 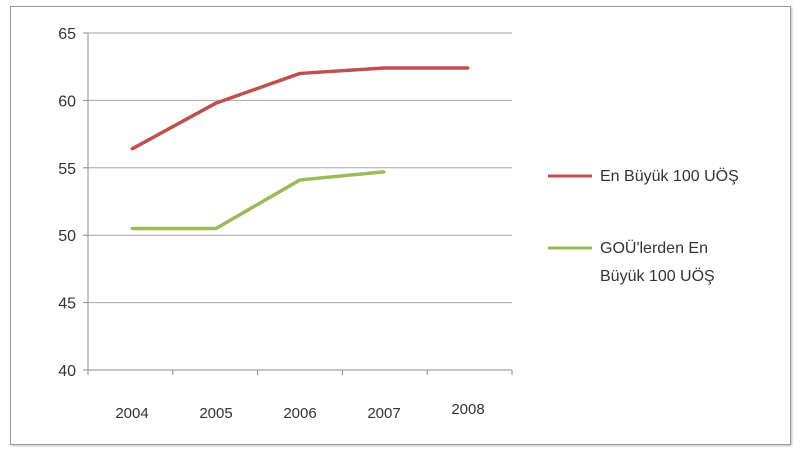 What do you see at coordinates (669, 176) in the screenshot?
I see `legend-label-series-1: En Büyük 100 UÖŞ` at bounding box center [669, 176].